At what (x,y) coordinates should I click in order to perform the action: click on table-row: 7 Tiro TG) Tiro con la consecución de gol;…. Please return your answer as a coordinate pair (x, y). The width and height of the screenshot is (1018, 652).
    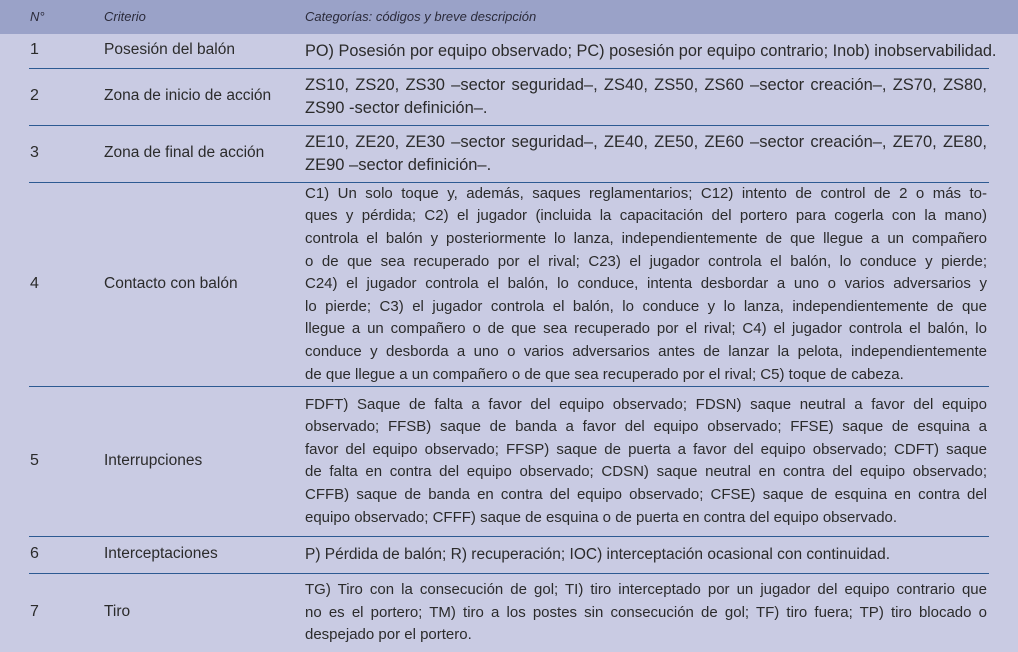
    Looking at the image, I should click on (509, 613).